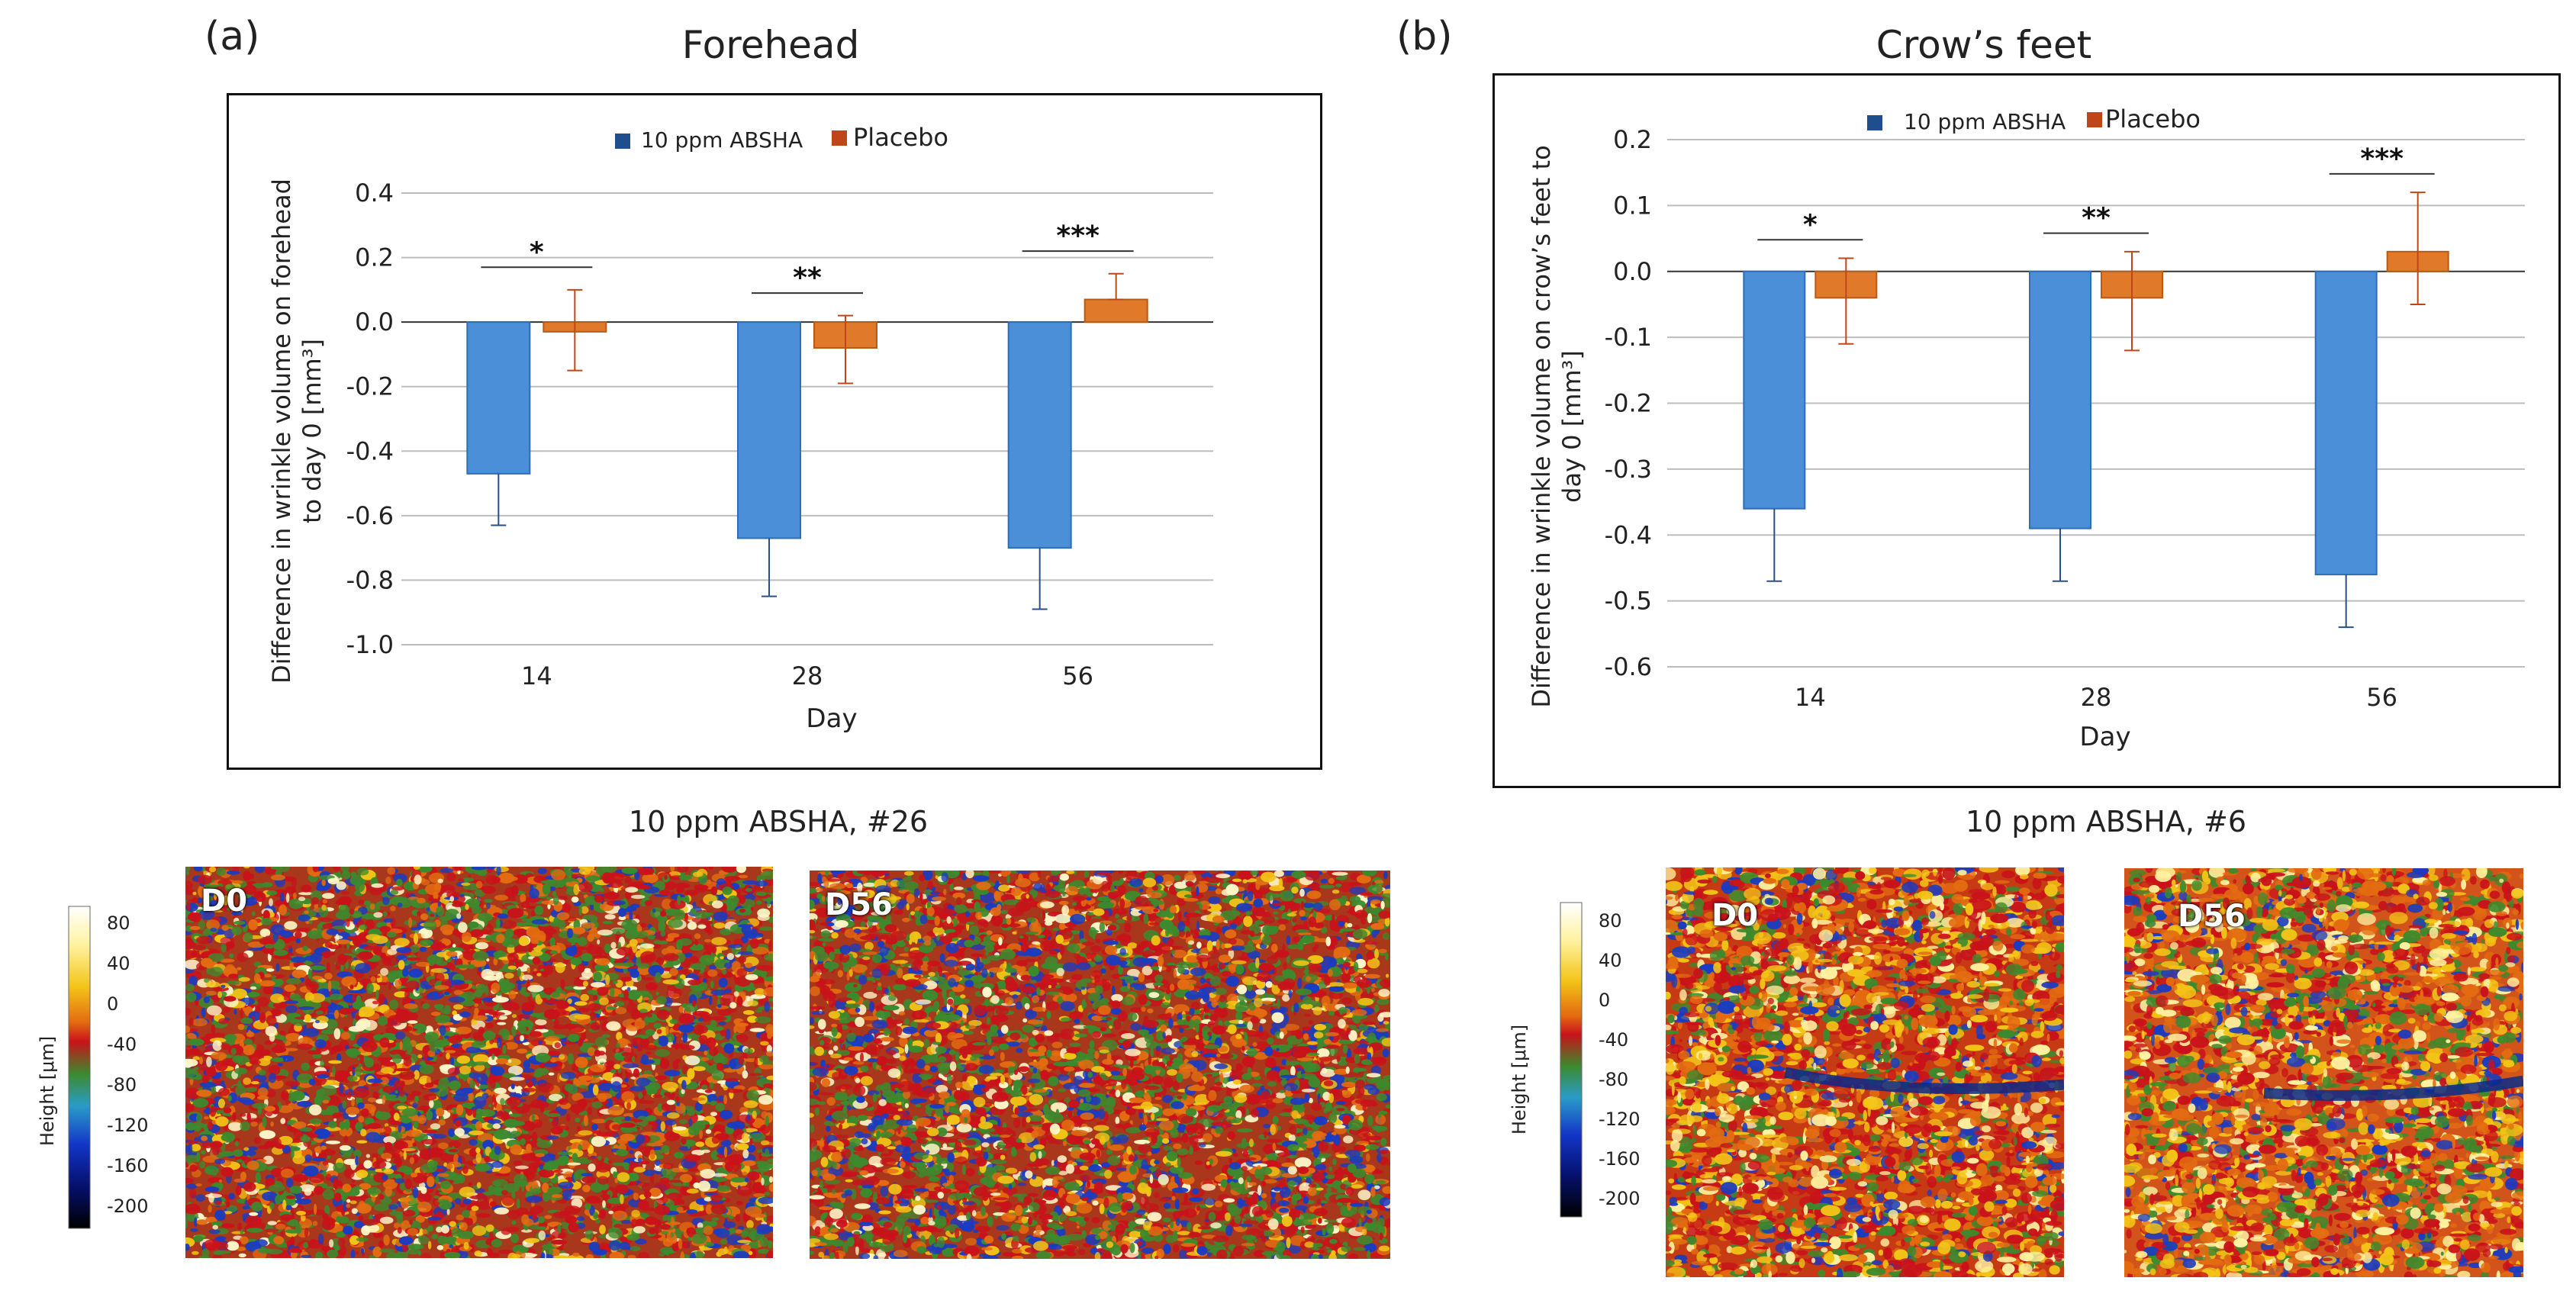  I want to click on y-tick-label: -0.5, so click(1628, 601).